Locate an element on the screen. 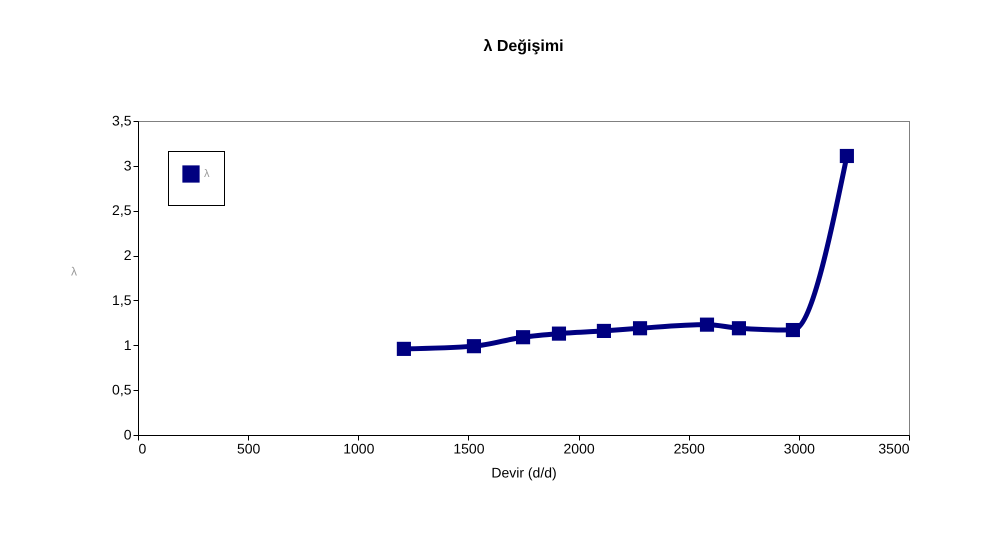  chart-title: λ Değişimi is located at coordinates (523, 46).